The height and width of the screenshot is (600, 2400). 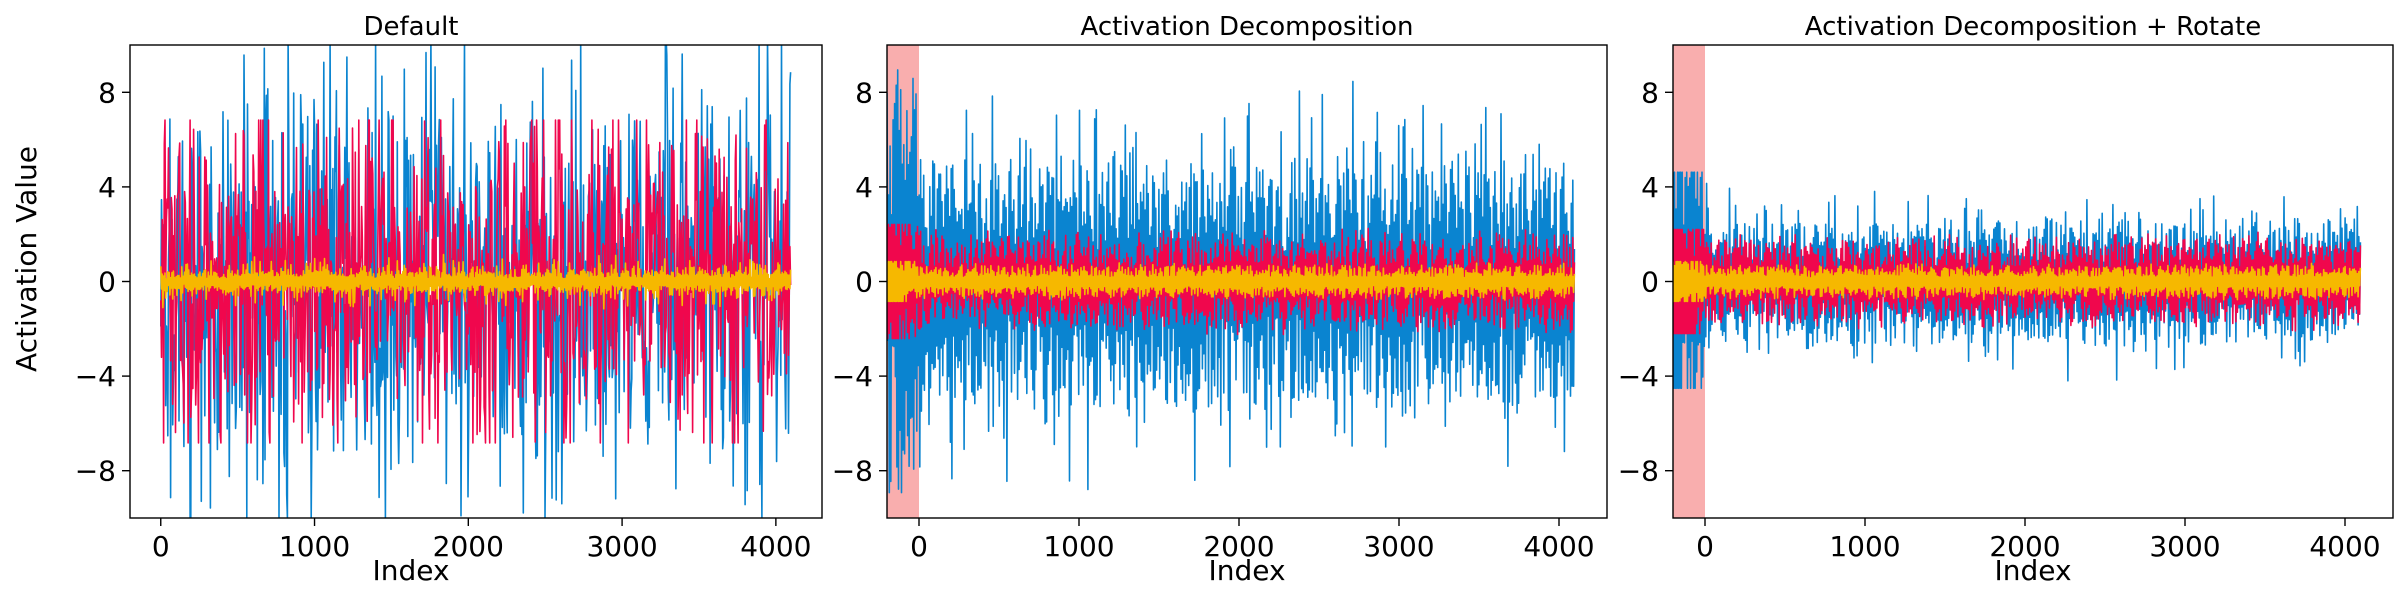 I want to click on panel-title: Activation Decomposition, so click(x=1247, y=27).